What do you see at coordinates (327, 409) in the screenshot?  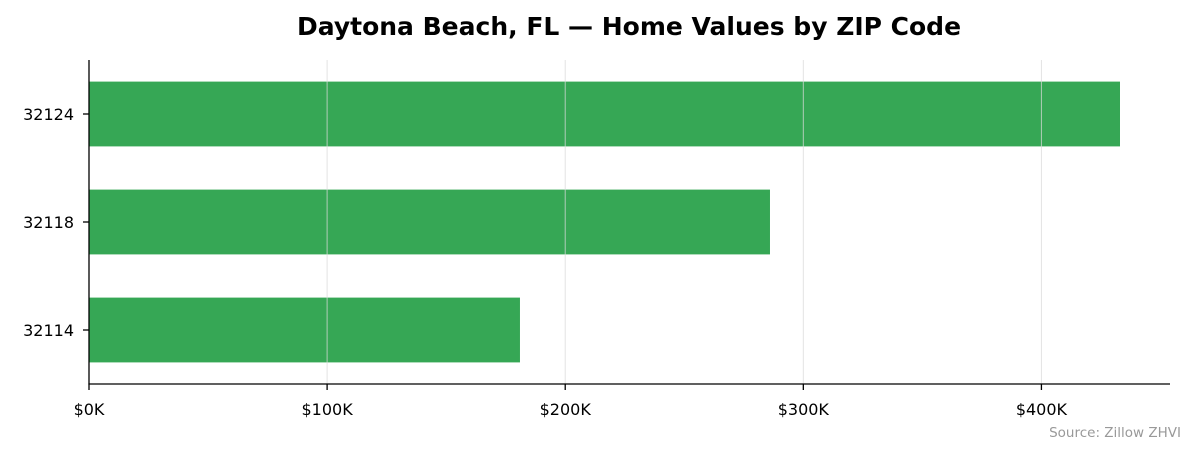 I see `x-tick-label: $100K` at bounding box center [327, 409].